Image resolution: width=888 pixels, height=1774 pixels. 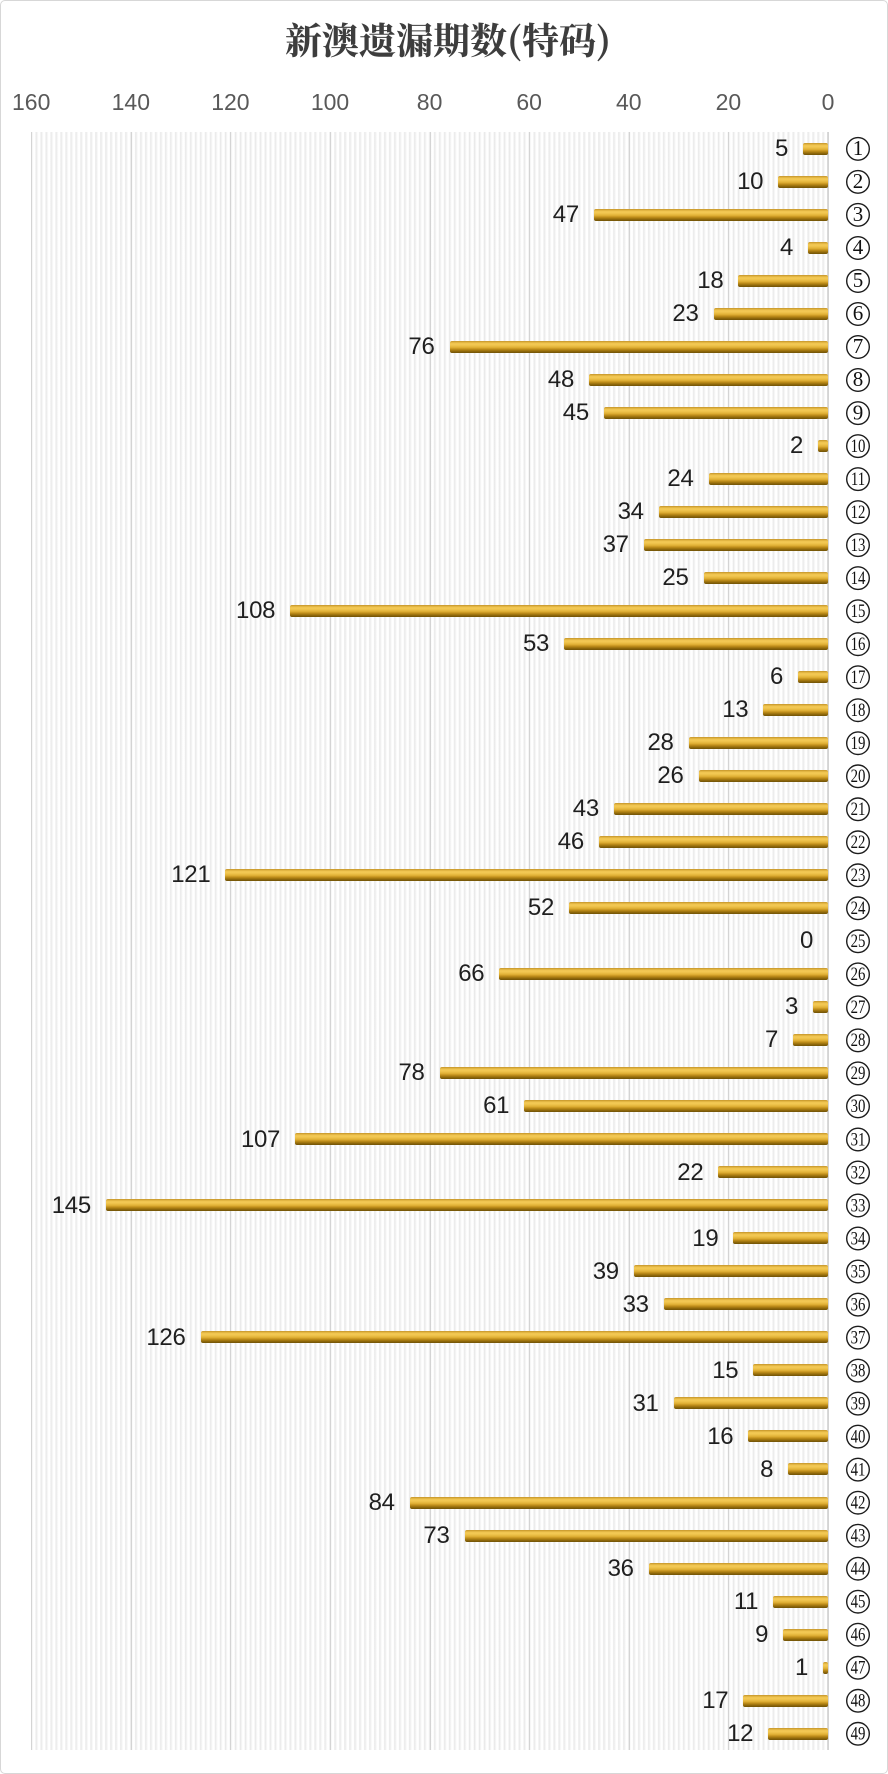 I want to click on svg-text: 38, so click(x=858, y=1370).